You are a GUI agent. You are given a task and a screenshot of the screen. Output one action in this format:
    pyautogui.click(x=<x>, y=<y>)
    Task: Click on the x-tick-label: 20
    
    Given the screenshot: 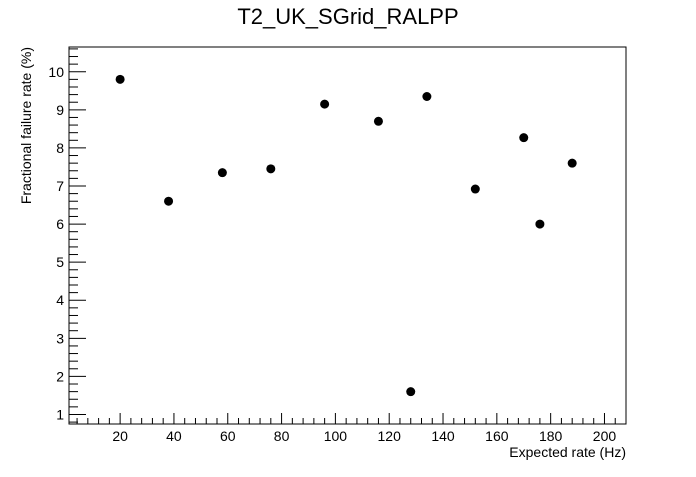 What is the action you would take?
    pyautogui.click(x=120, y=436)
    